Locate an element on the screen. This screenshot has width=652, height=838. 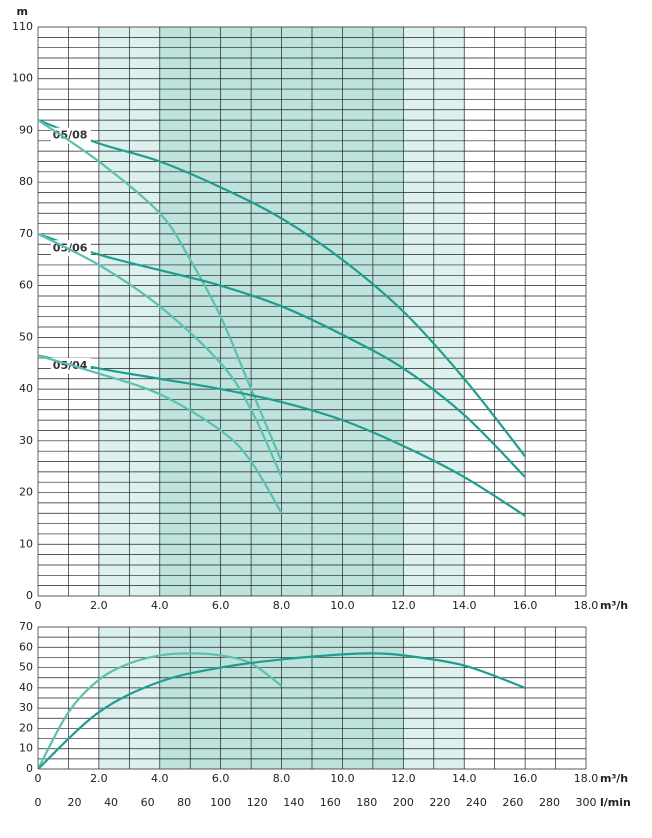
y-tick-label: 100 is located at coordinates (22, 78).